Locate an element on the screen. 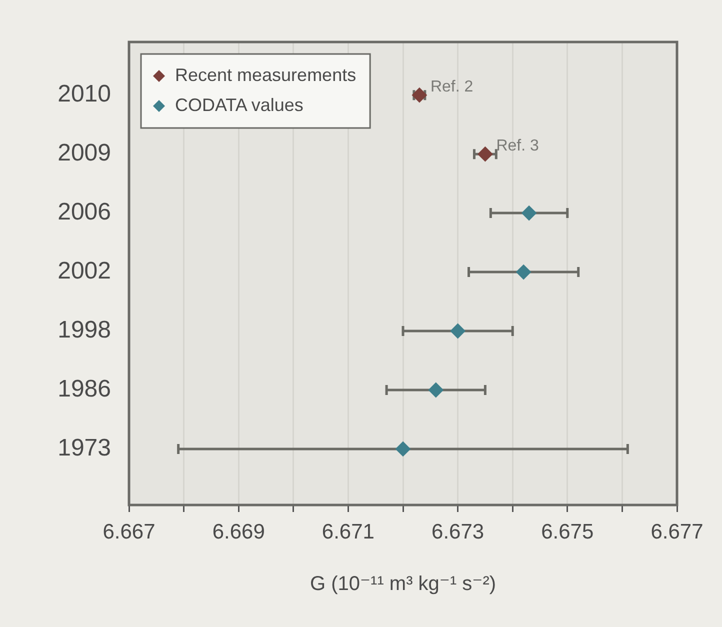 This screenshot has height=627, width=722. legend-label: CODATA values is located at coordinates (239, 104).